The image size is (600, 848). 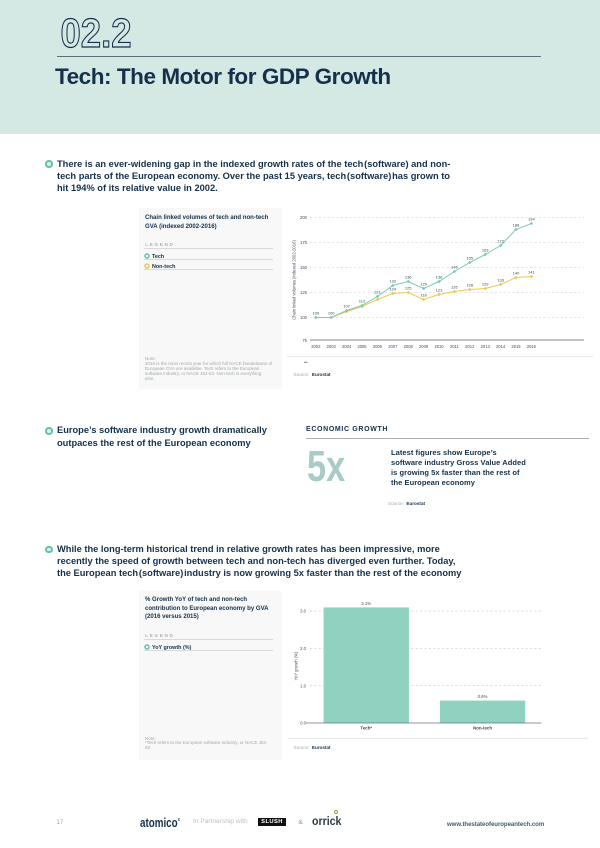 I want to click on svg-text: 2002, so click(x=316, y=346).